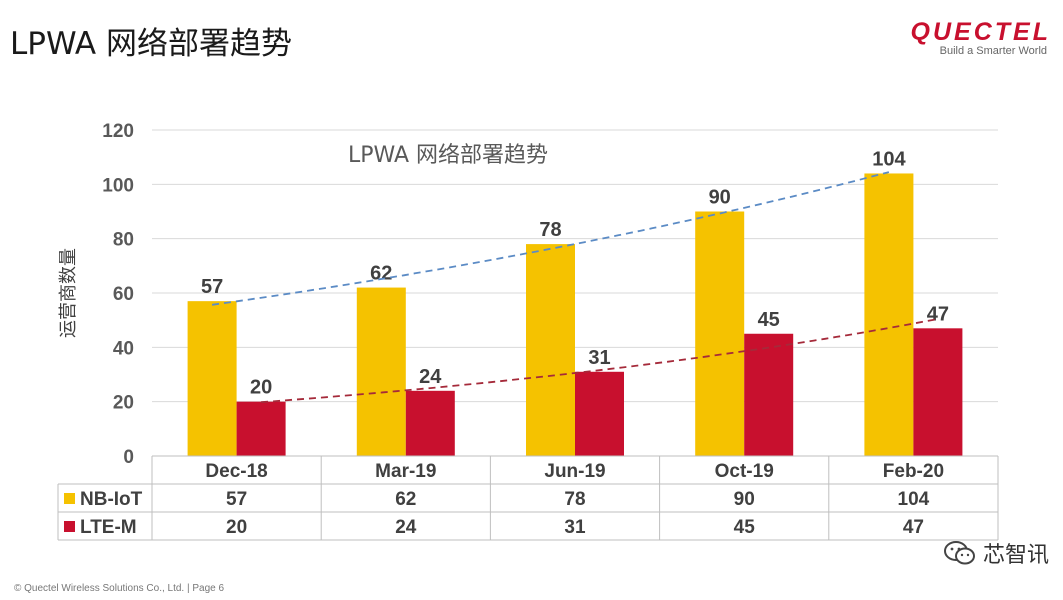 Image resolution: width=1063 pixels, height=600 pixels. What do you see at coordinates (769, 320) in the screenshot?
I see `data-label: 45` at bounding box center [769, 320].